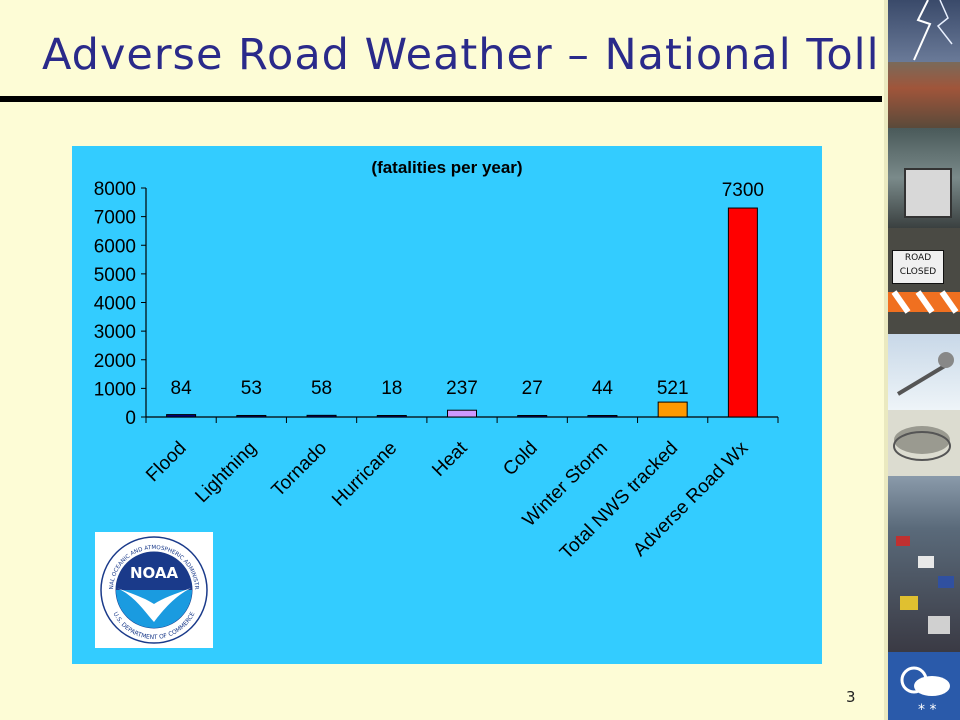 The image size is (960, 720). What do you see at coordinates (154, 605) in the screenshot?
I see `seagull-icon` at bounding box center [154, 605].